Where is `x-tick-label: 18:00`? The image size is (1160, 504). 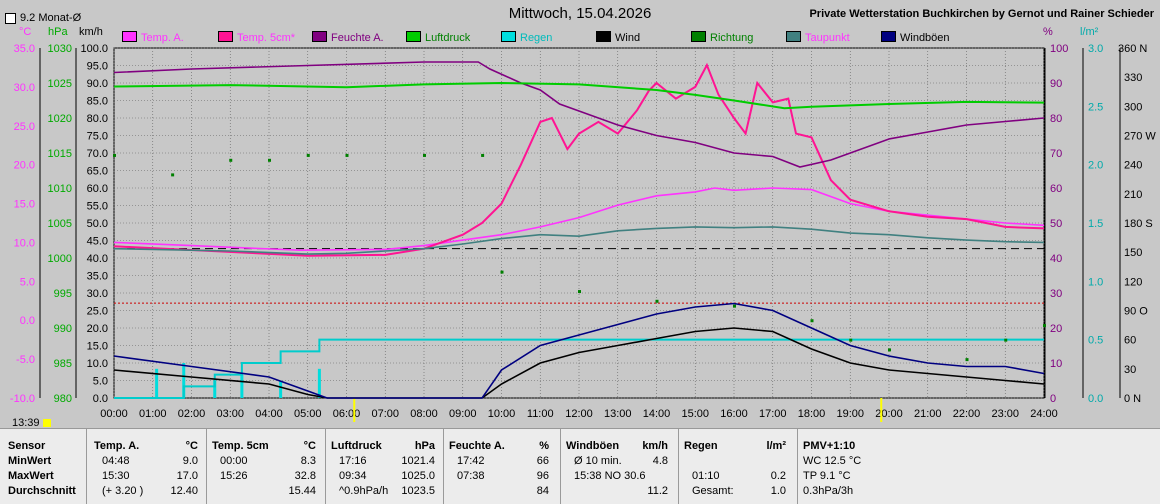
x-tick-label: 18:00 is located at coordinates (812, 414).